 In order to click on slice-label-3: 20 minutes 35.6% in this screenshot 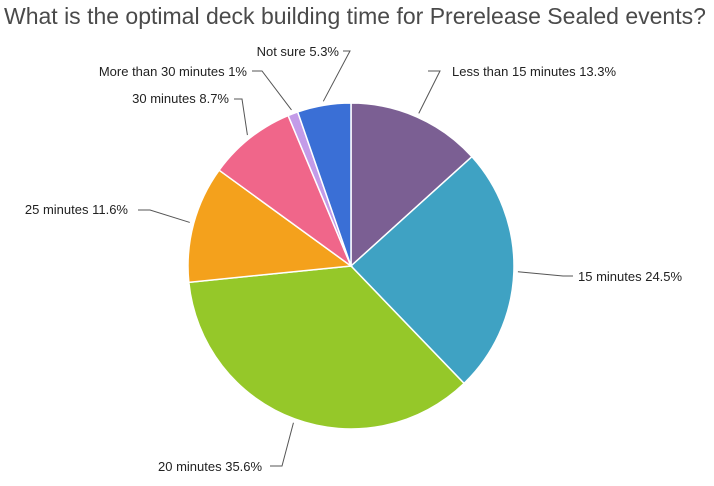, I will do `click(210, 466)`.